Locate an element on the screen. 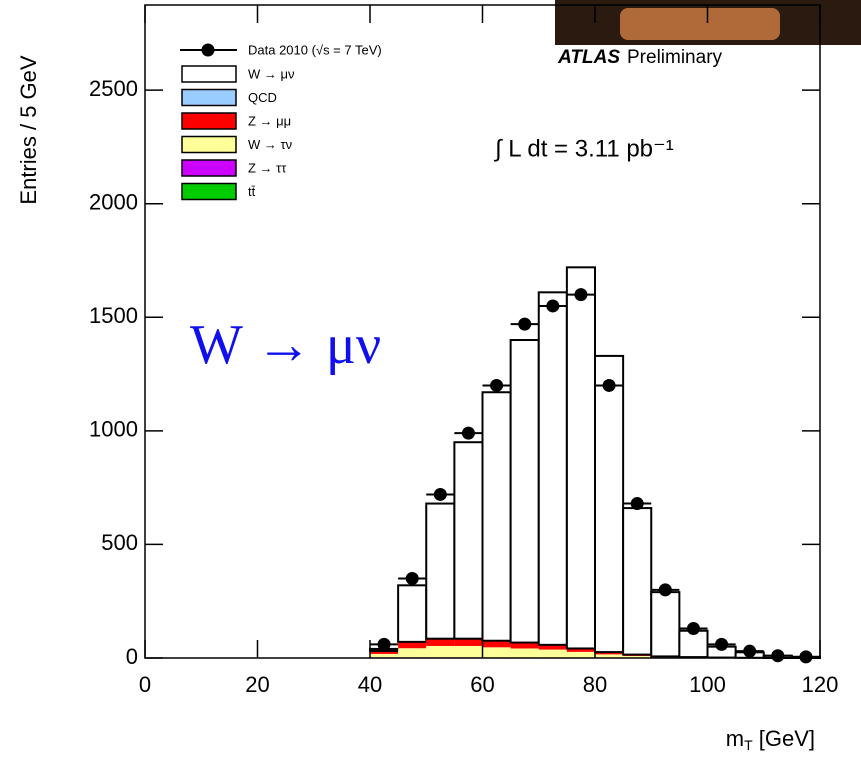 Image resolution: width=861 pixels, height=763 pixels. legend-label: Z → μμ is located at coordinates (269, 120).